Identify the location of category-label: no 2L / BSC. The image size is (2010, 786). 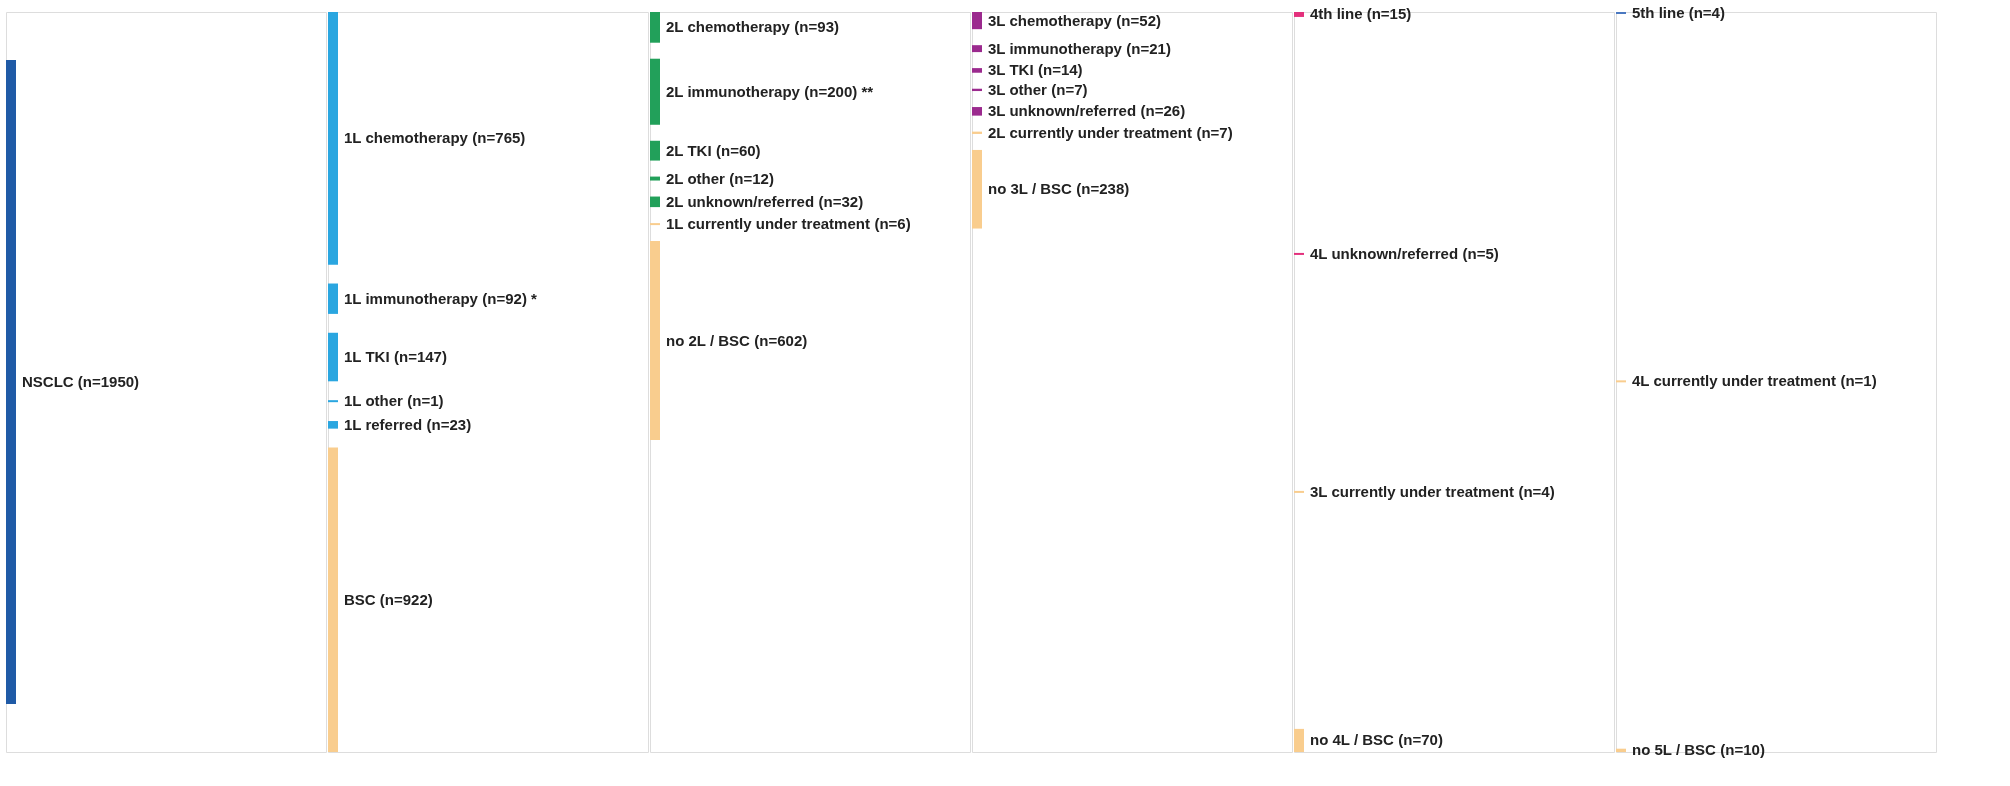
(708, 340).